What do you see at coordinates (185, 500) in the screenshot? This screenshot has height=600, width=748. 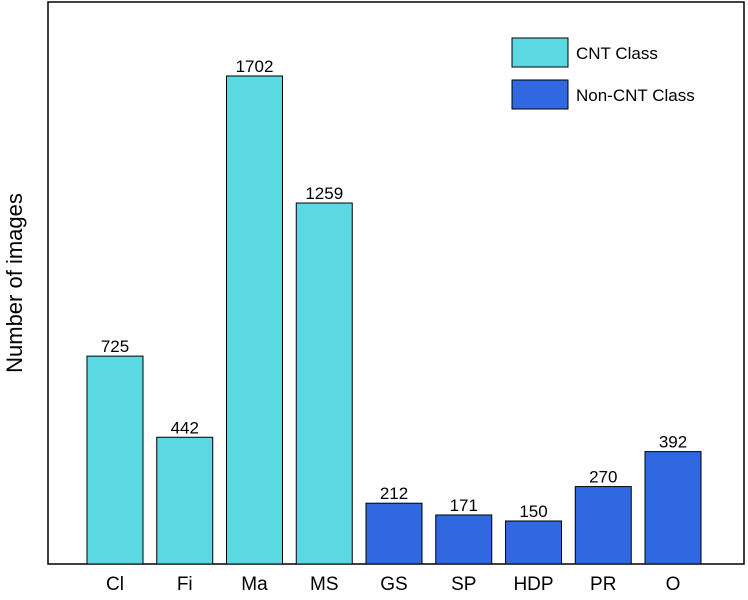 I see `bar-fi` at bounding box center [185, 500].